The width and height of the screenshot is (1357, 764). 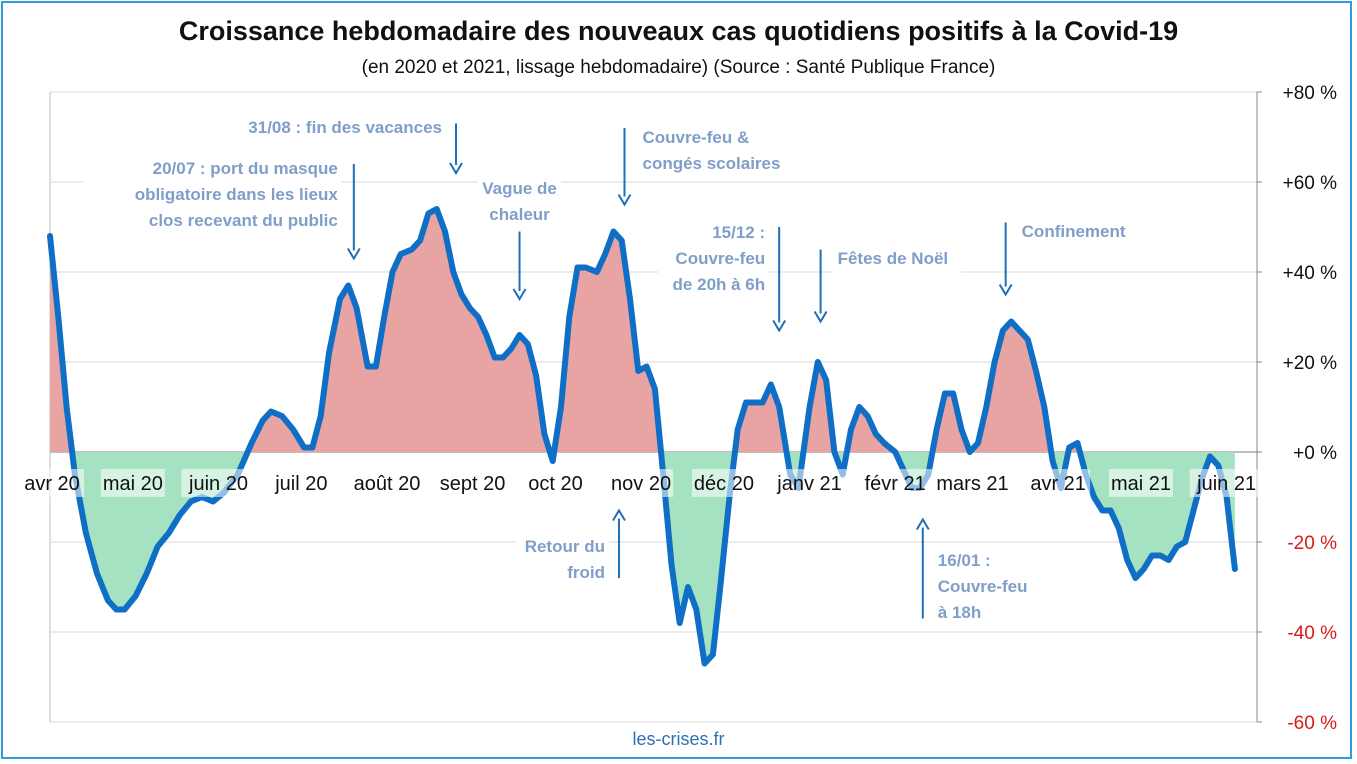 What do you see at coordinates (738, 232) in the screenshot?
I see `annotation-text-line: 15/12 :` at bounding box center [738, 232].